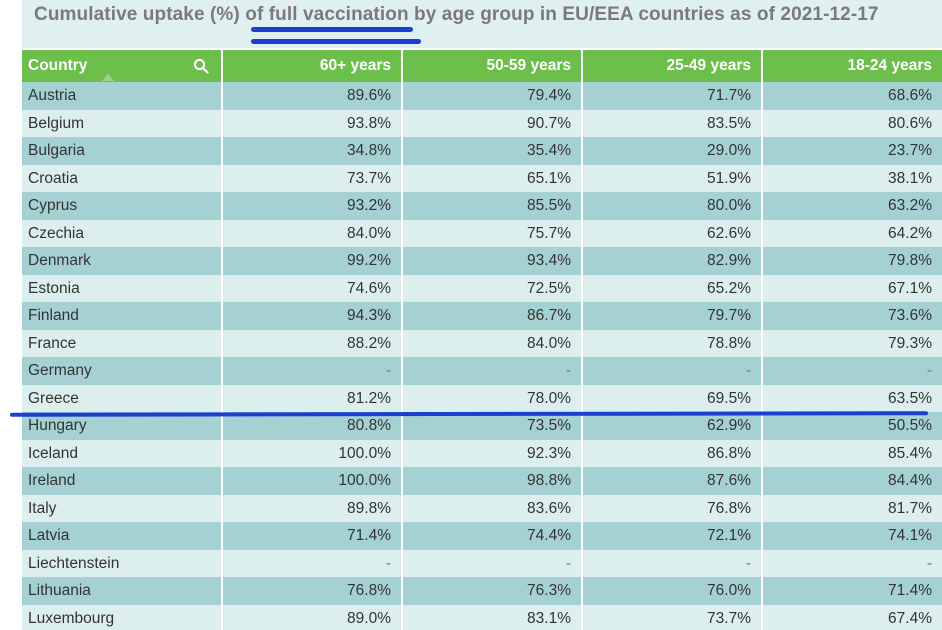  I want to click on value-cell: 79.8%, so click(852, 261).